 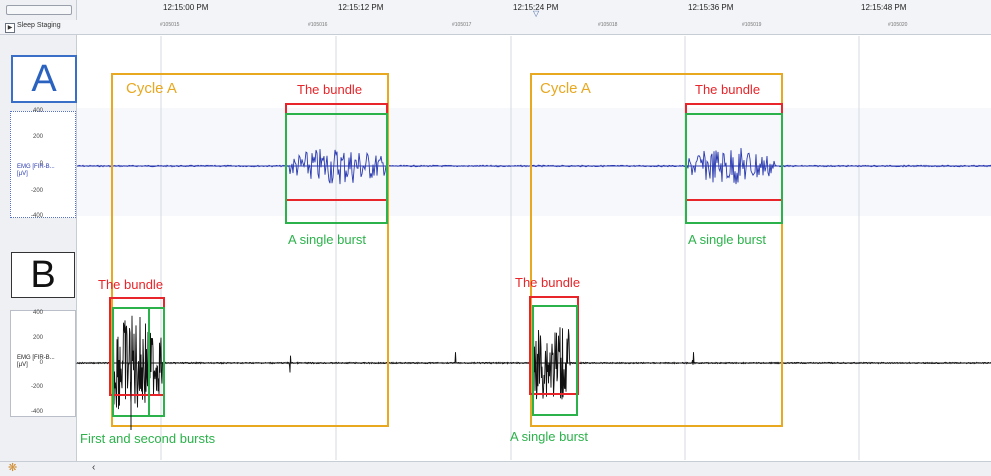 I want to click on trace-a-line, so click(x=533, y=166).